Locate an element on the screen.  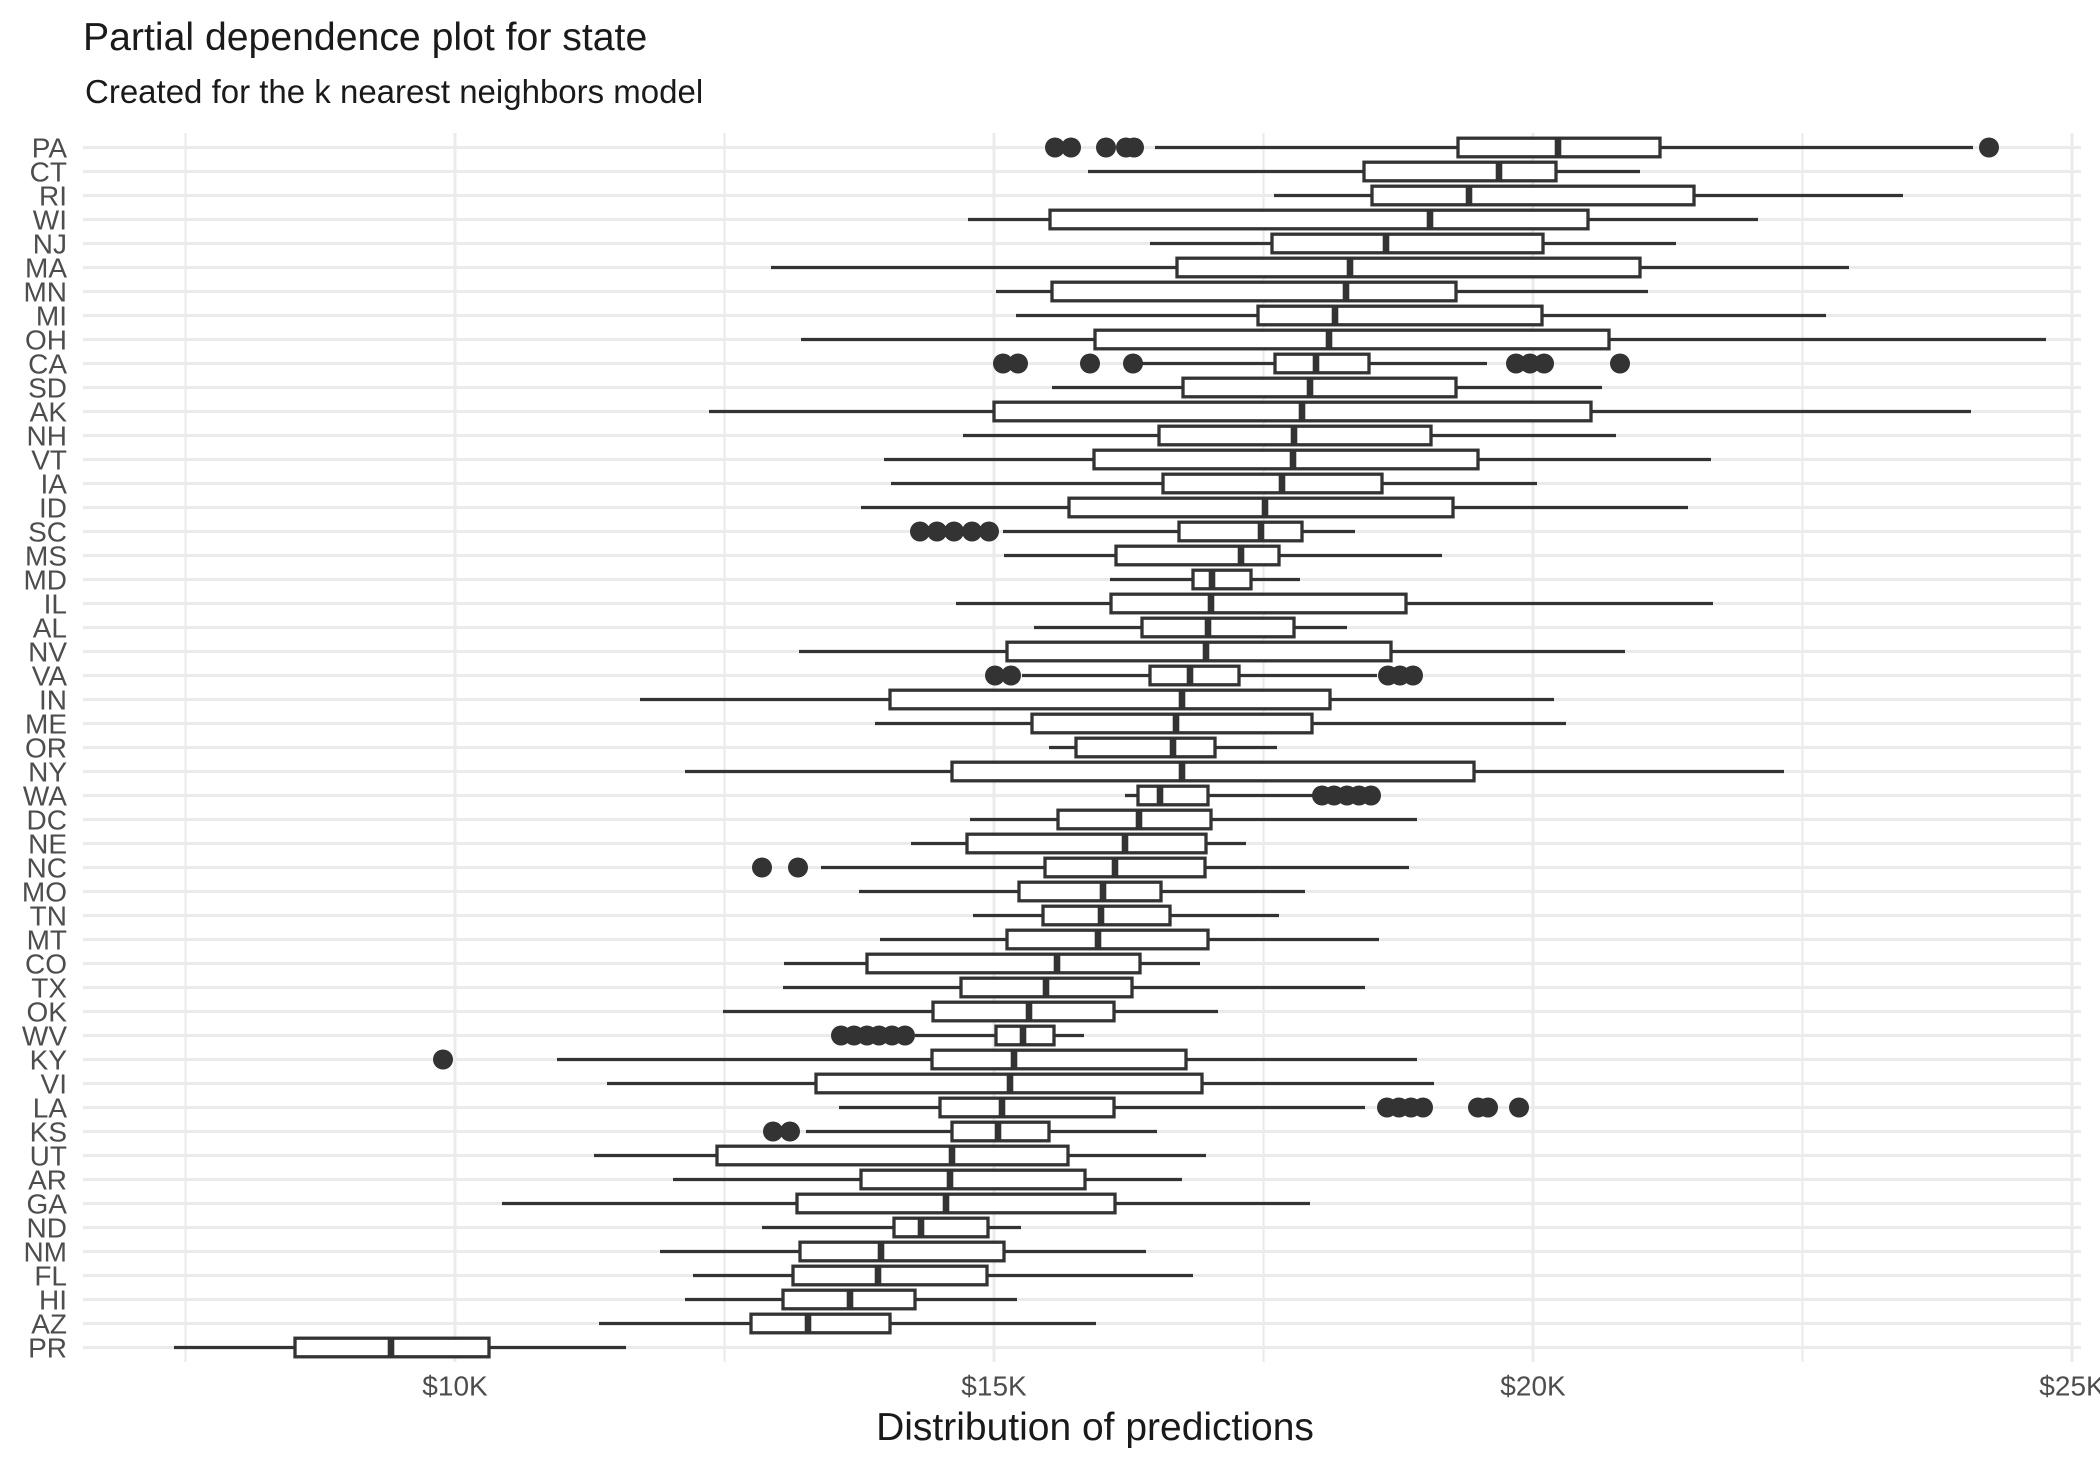
svg-text: AL is located at coordinates (50, 628).